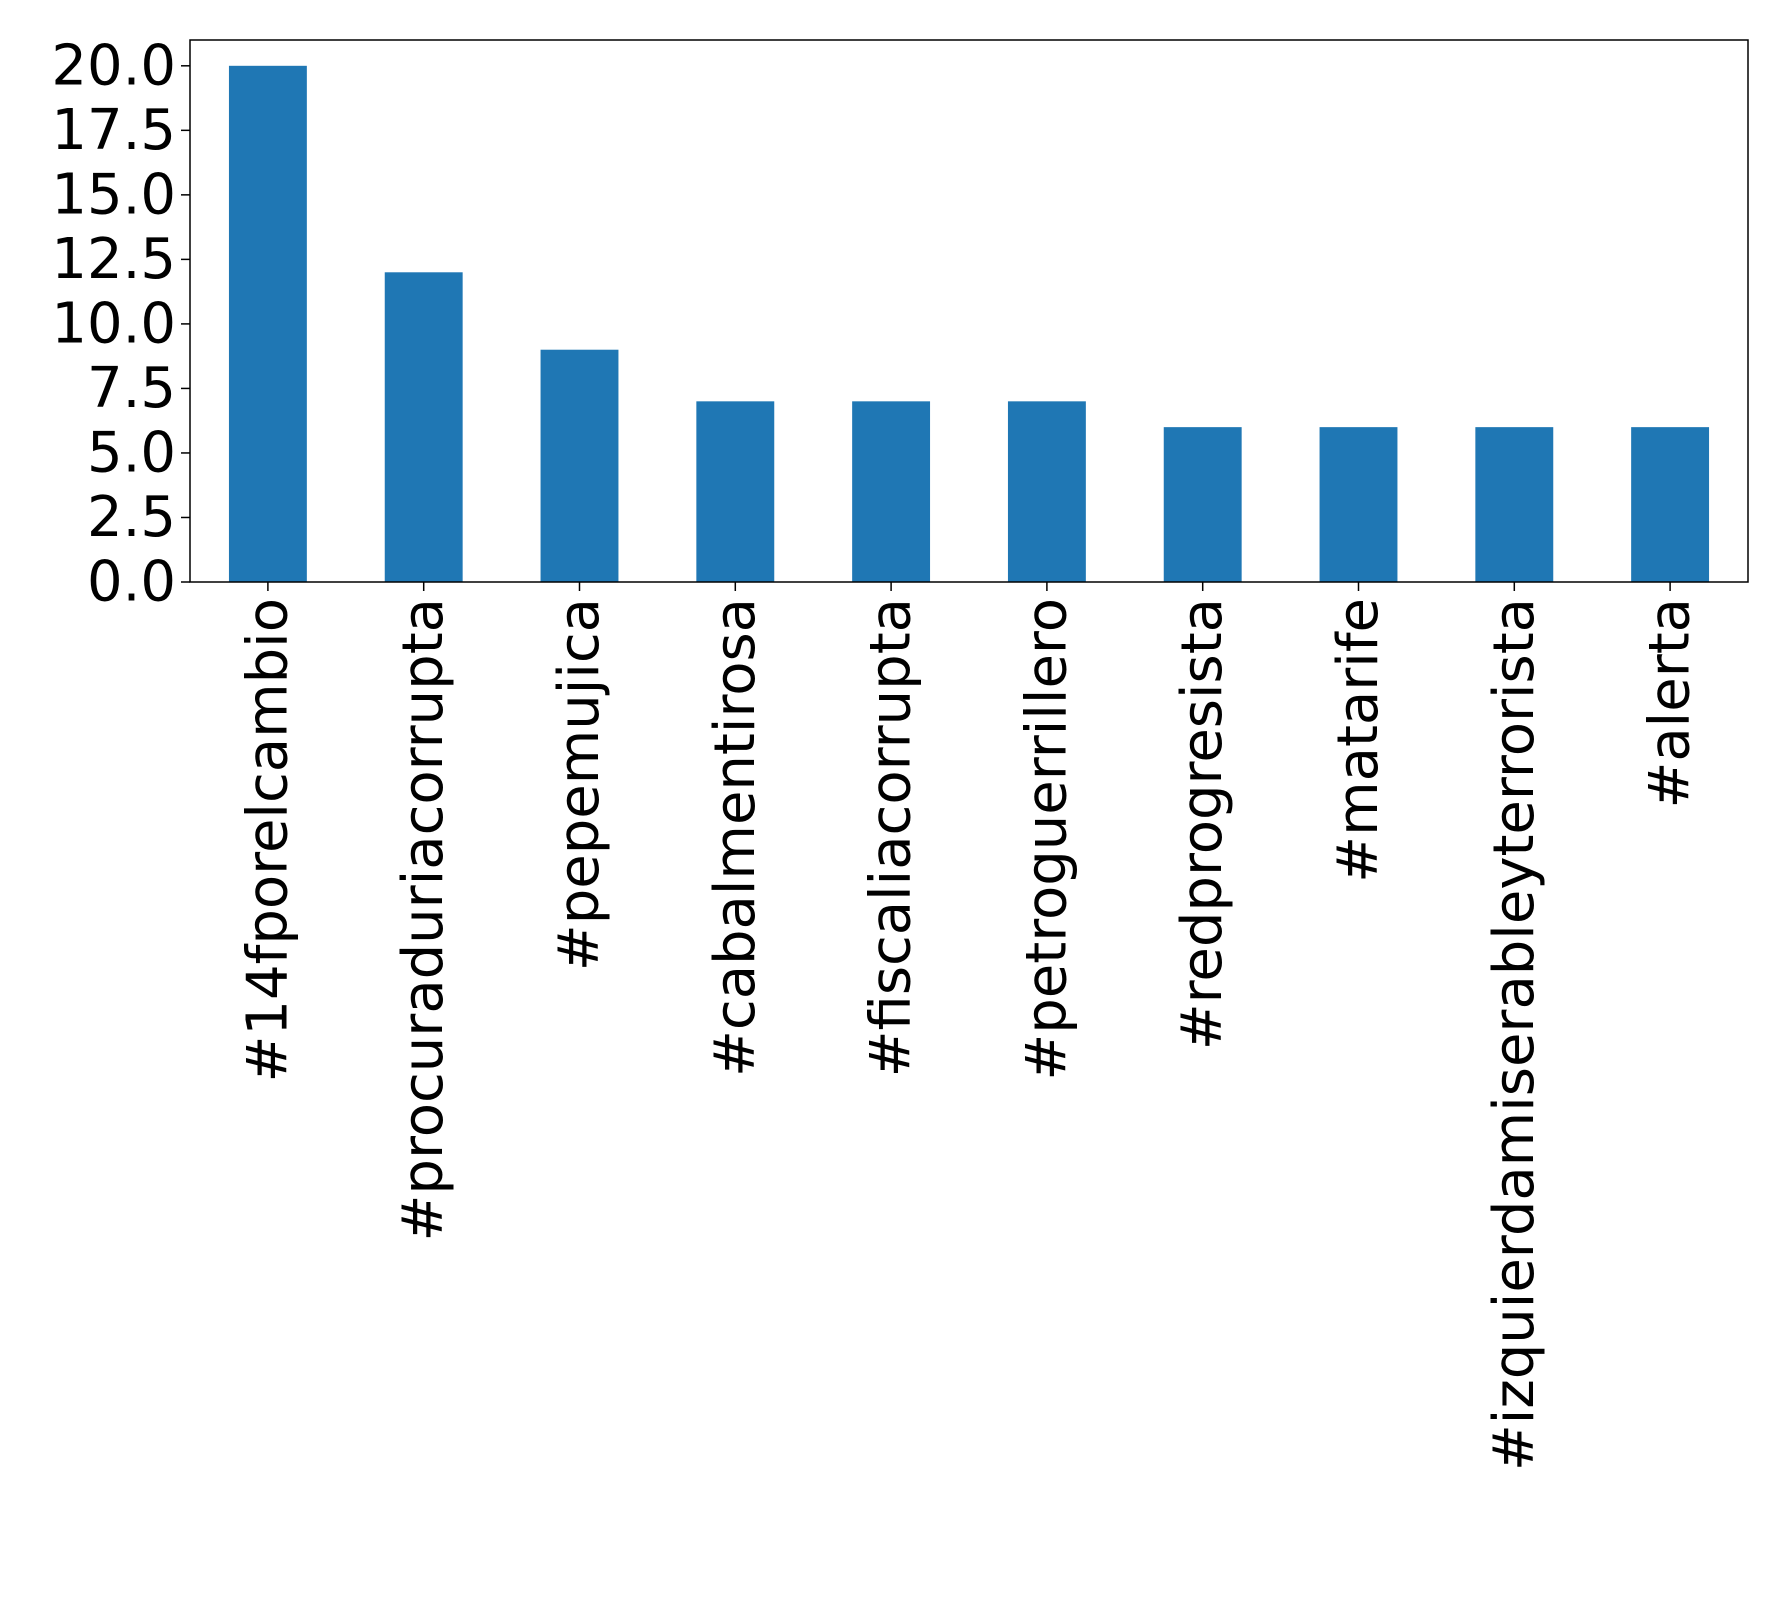 The image size is (1778, 1606). What do you see at coordinates (423, 920) in the screenshot?
I see `x-tick-label-procuraduriacorrupta: #procuraduriacorrupta` at bounding box center [423, 920].